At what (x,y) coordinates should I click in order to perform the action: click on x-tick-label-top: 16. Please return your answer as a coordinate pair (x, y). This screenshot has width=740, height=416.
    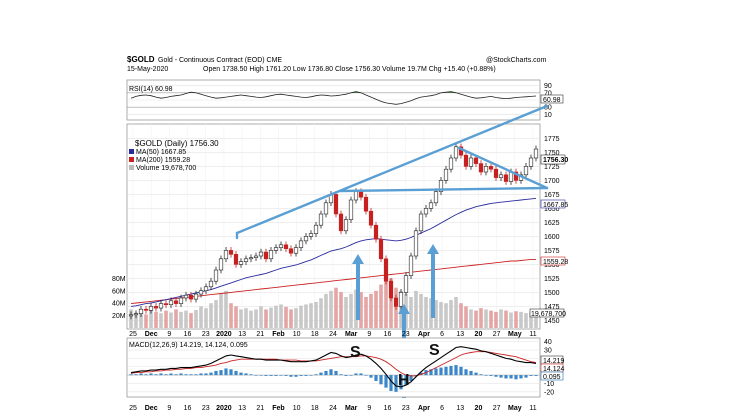
    Looking at the image, I should click on (388, 334).